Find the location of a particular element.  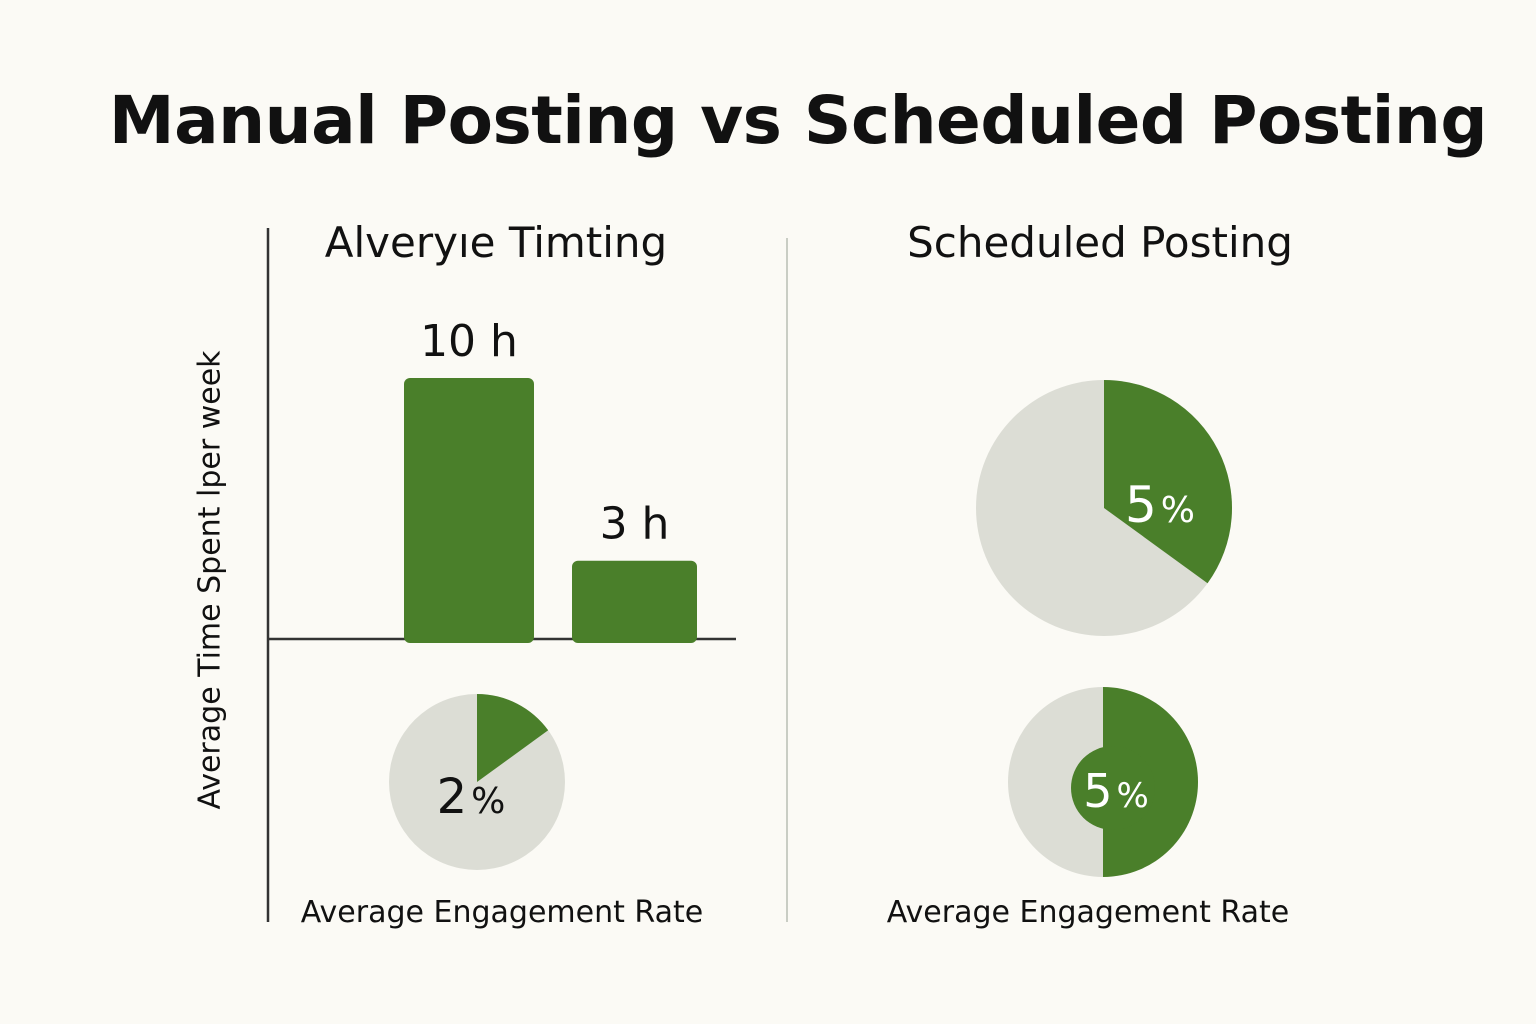

manual-engagement-label: Average Engagement Rate is located at coordinates (502, 912).